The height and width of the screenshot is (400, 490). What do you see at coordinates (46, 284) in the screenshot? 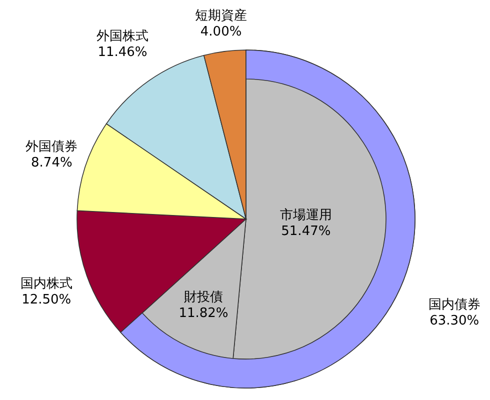
I see `slice-label: 国内株式` at bounding box center [46, 284].